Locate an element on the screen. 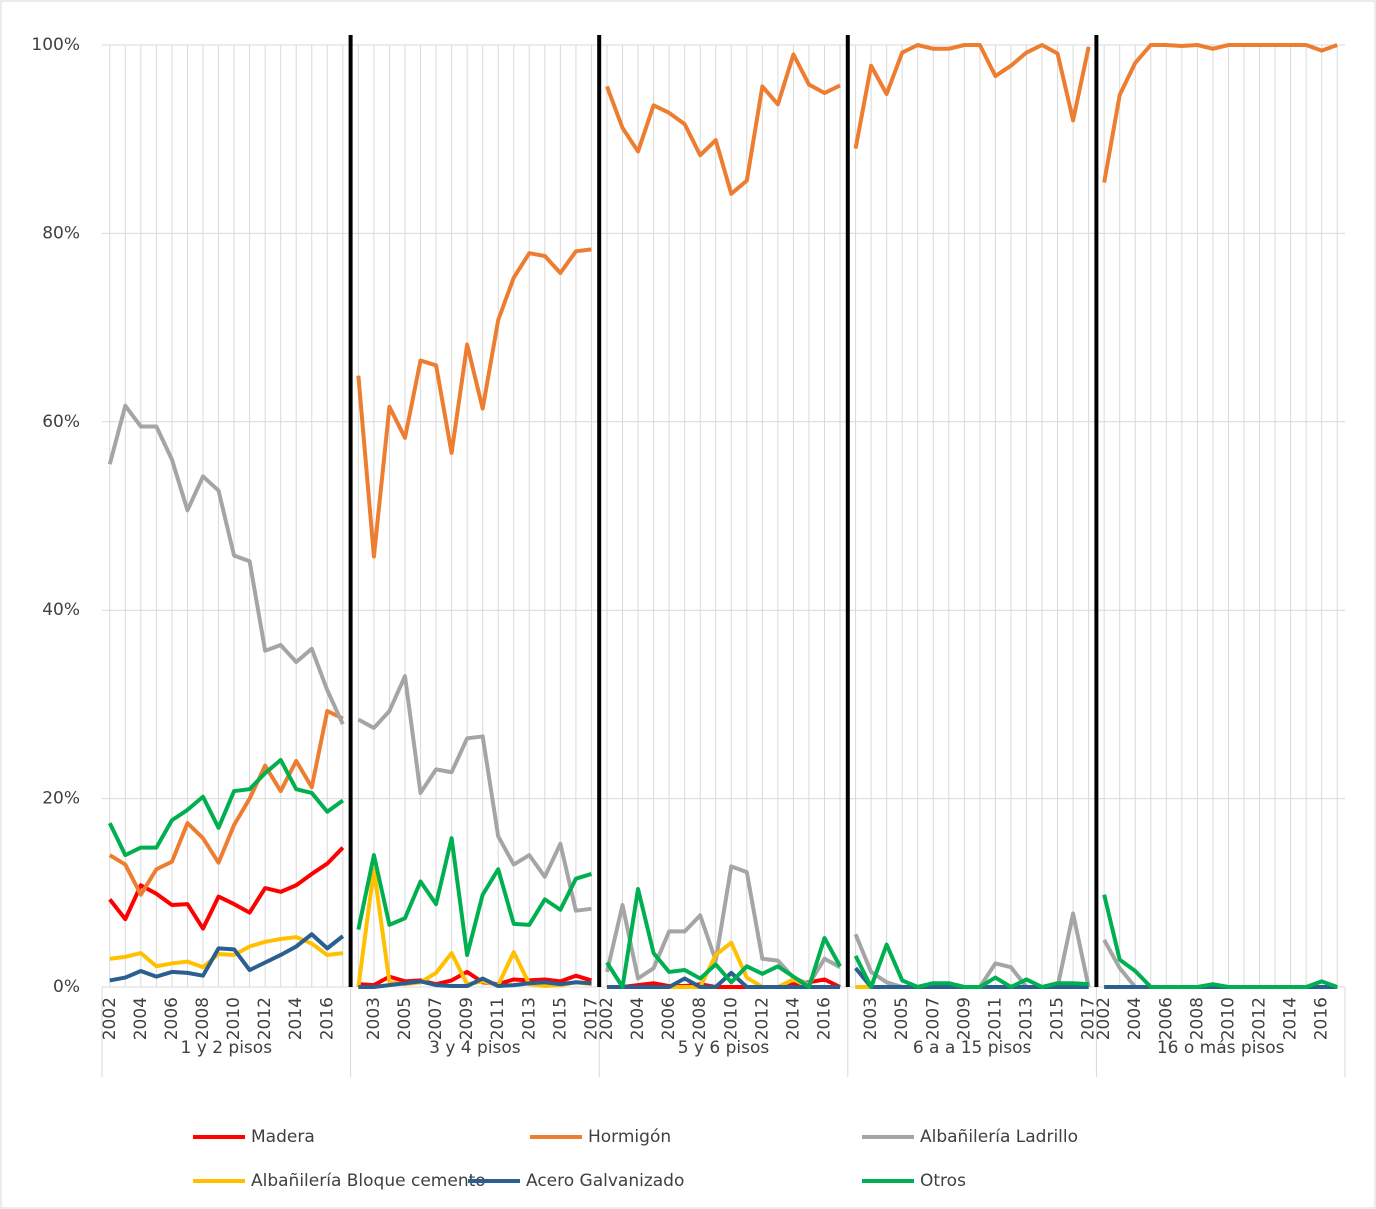  legend-label: Albañilería Ladrillo is located at coordinates (999, 1137).